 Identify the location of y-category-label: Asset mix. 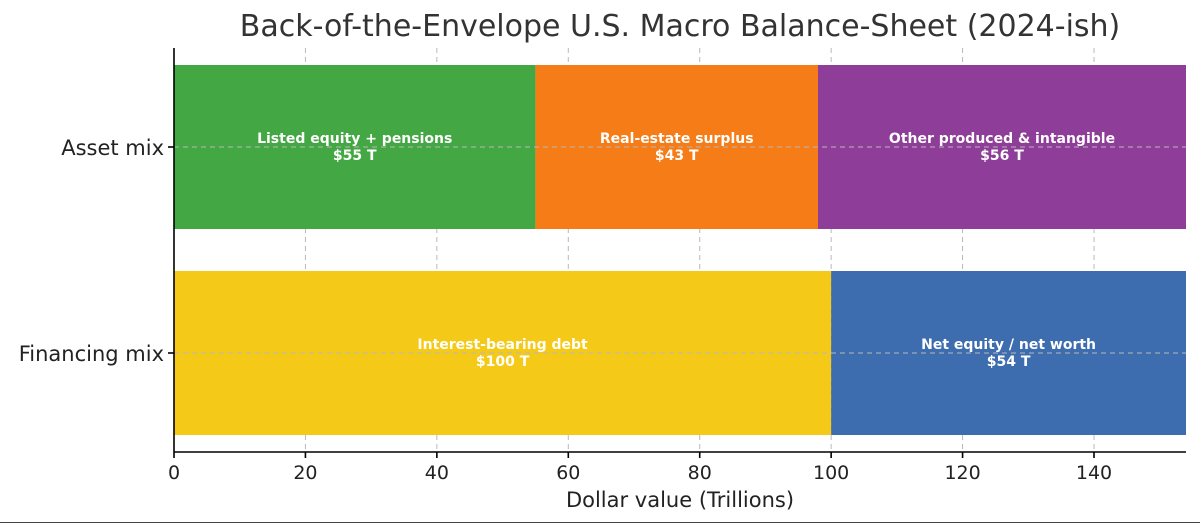
(112, 148).